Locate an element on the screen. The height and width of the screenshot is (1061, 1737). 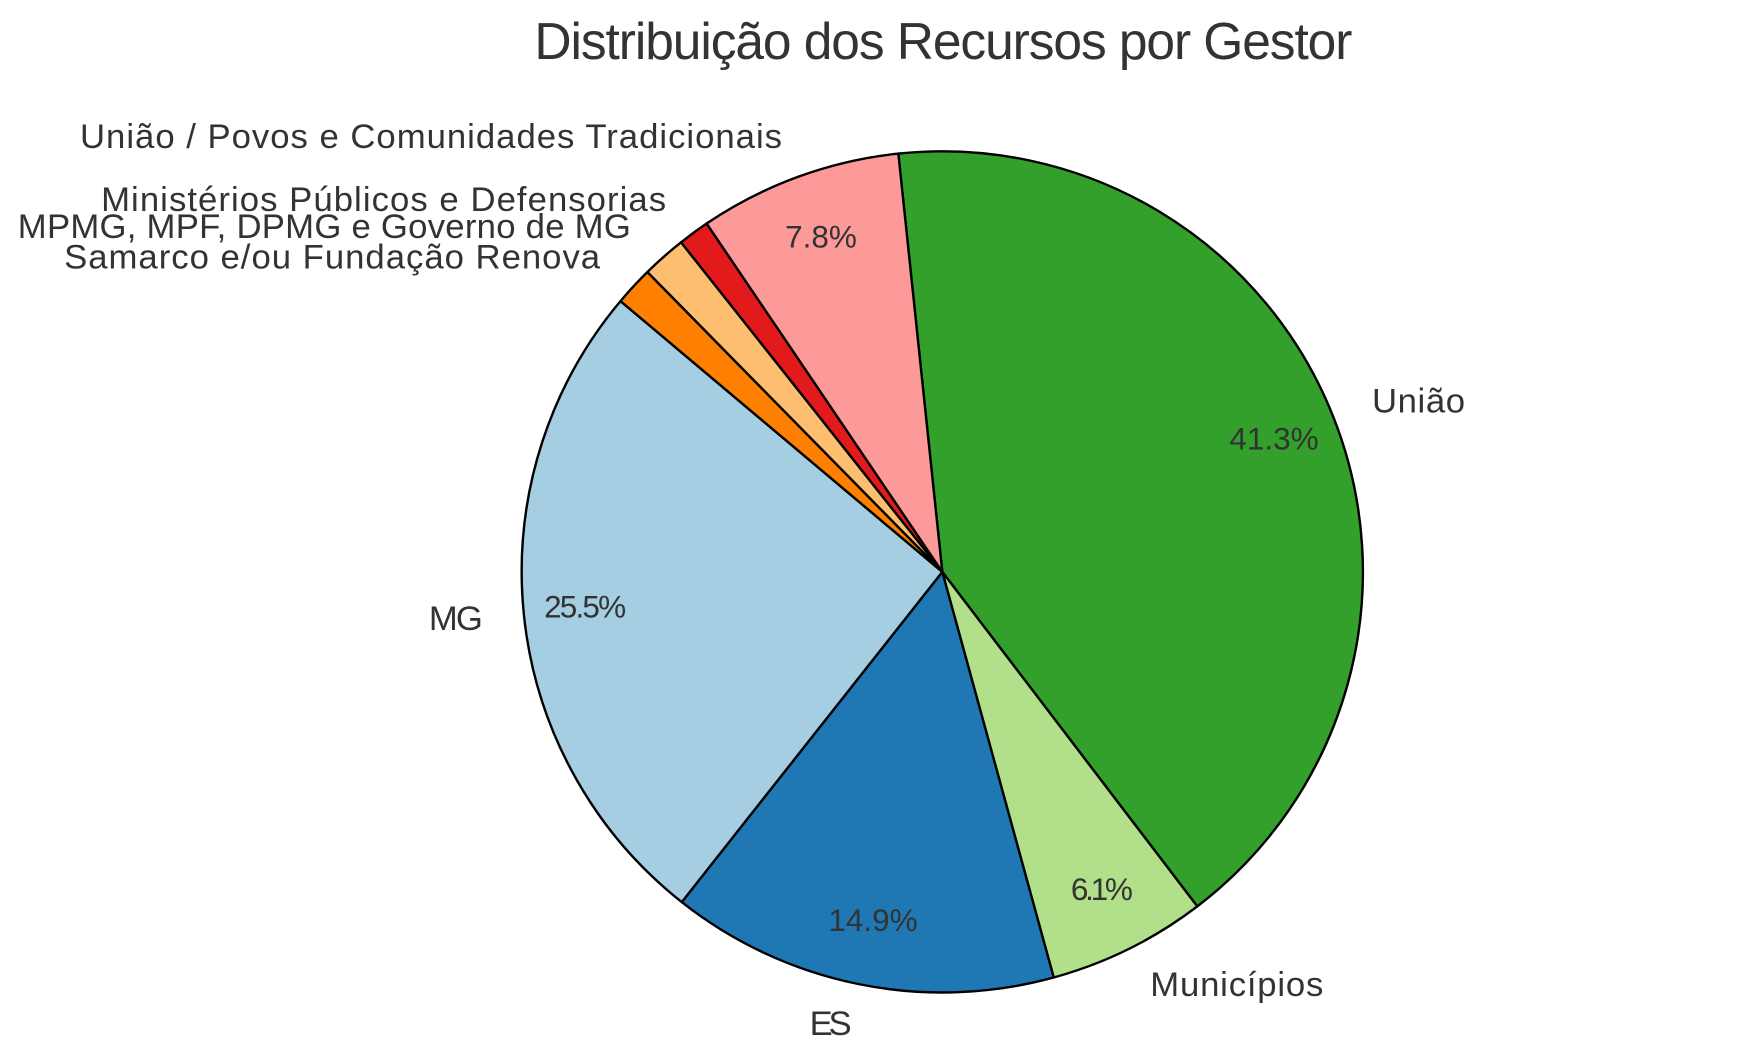
svg-text: 6.1% is located at coordinates (1102, 889).